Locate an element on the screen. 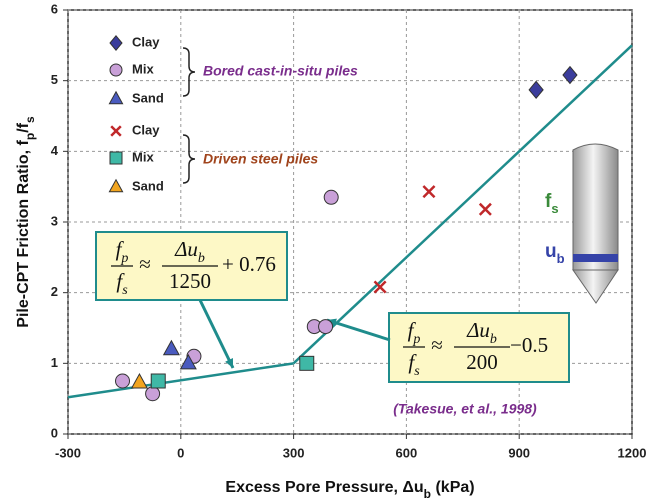  x-axis-label: Excess Pore Pressure, Δub (kPa) is located at coordinates (349, 490).